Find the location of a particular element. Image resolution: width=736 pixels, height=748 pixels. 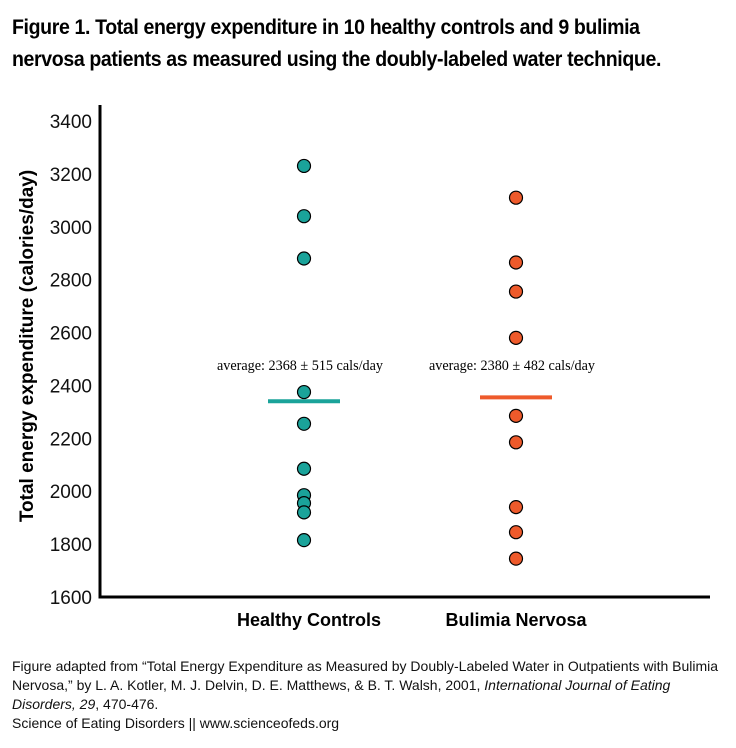

y-tick-label: 1600 is located at coordinates (71, 598).